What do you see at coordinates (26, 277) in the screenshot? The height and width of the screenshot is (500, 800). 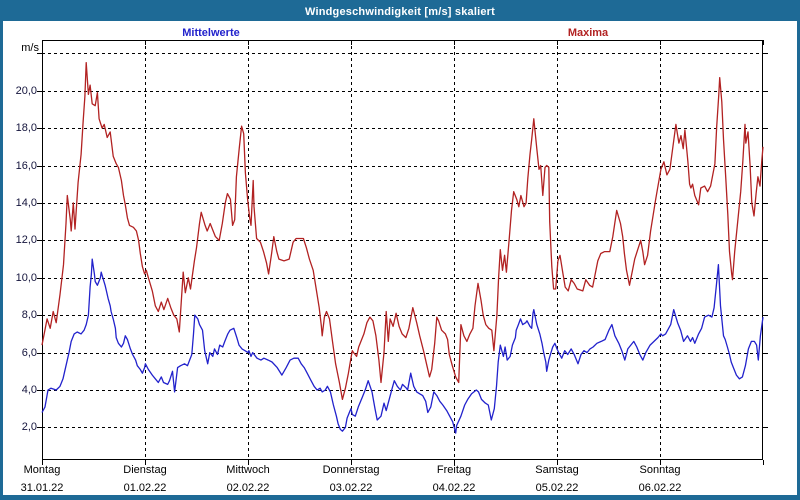 I see `y-axis-tick-label: 10,0` at bounding box center [26, 277].